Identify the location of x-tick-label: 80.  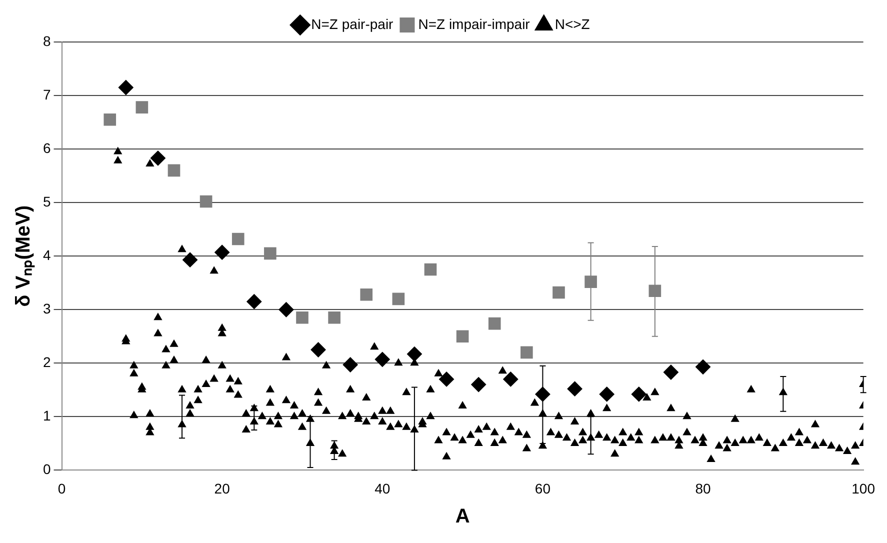
(703, 488).